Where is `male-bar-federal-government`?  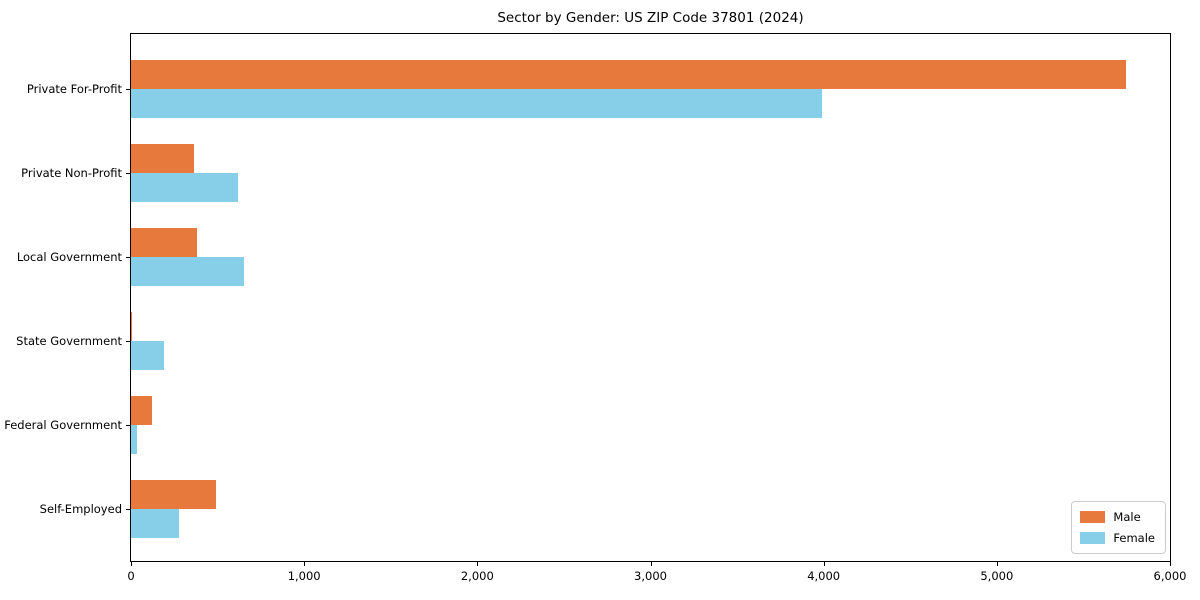 male-bar-federal-government is located at coordinates (141, 411).